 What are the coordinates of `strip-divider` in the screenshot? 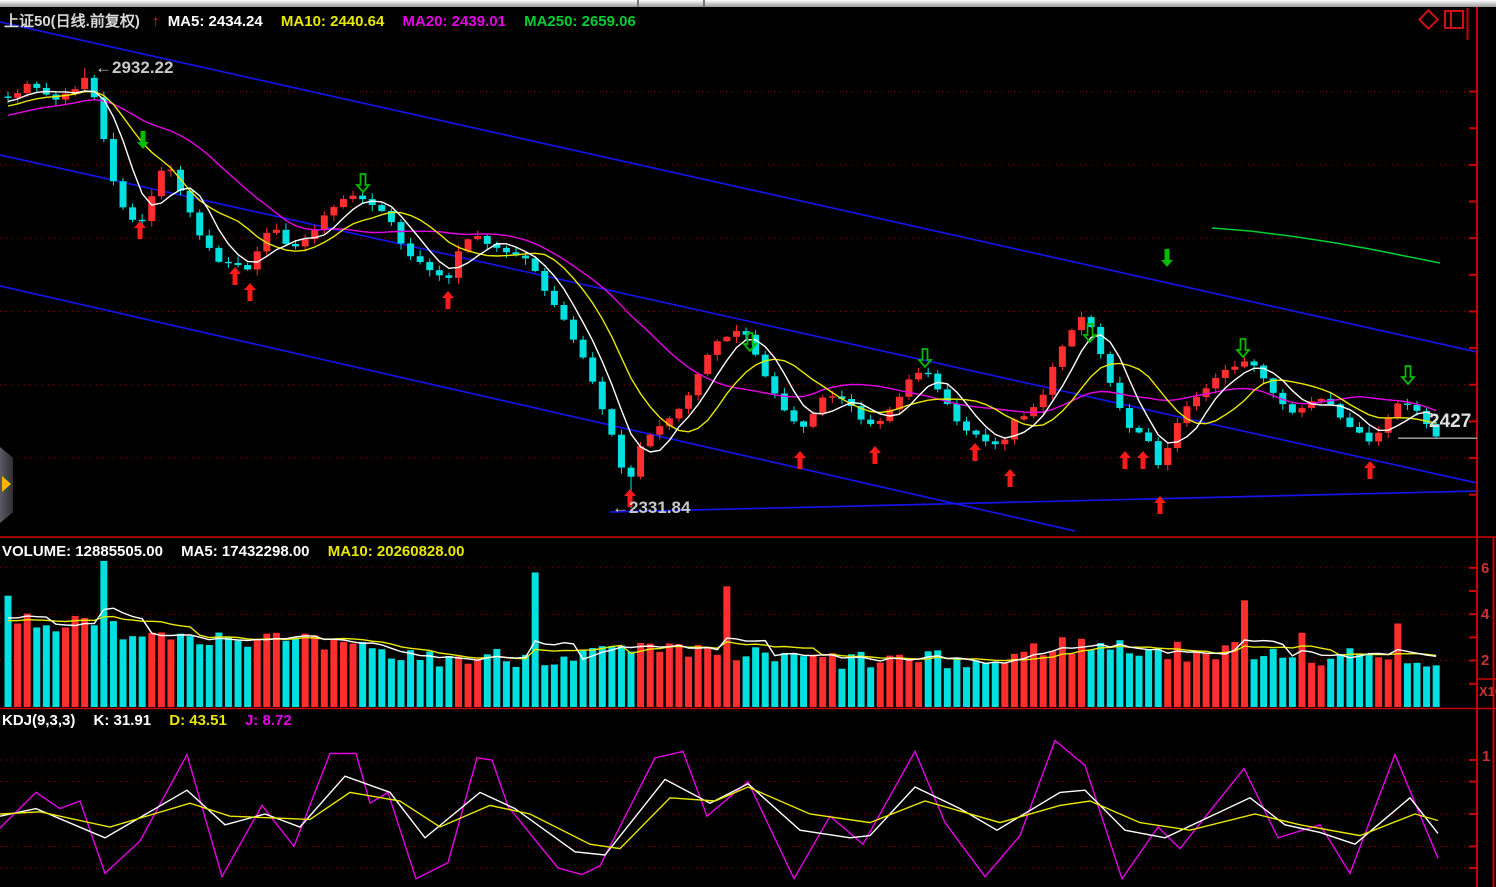 It's located at (704, 3).